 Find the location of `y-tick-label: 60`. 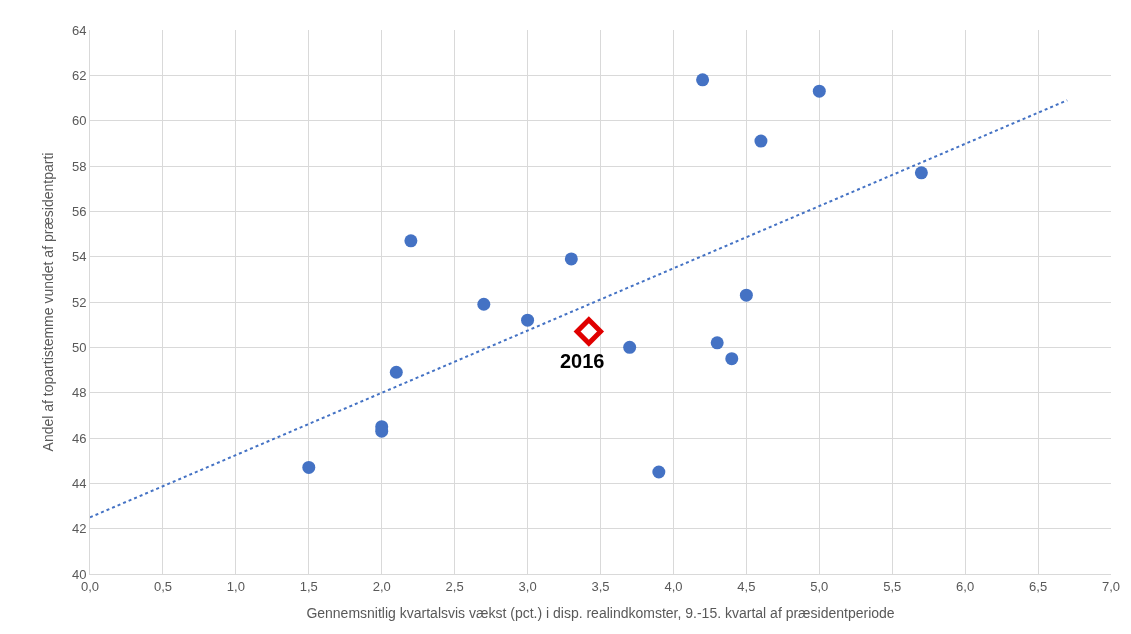

y-tick-label: 60 is located at coordinates (79, 121).